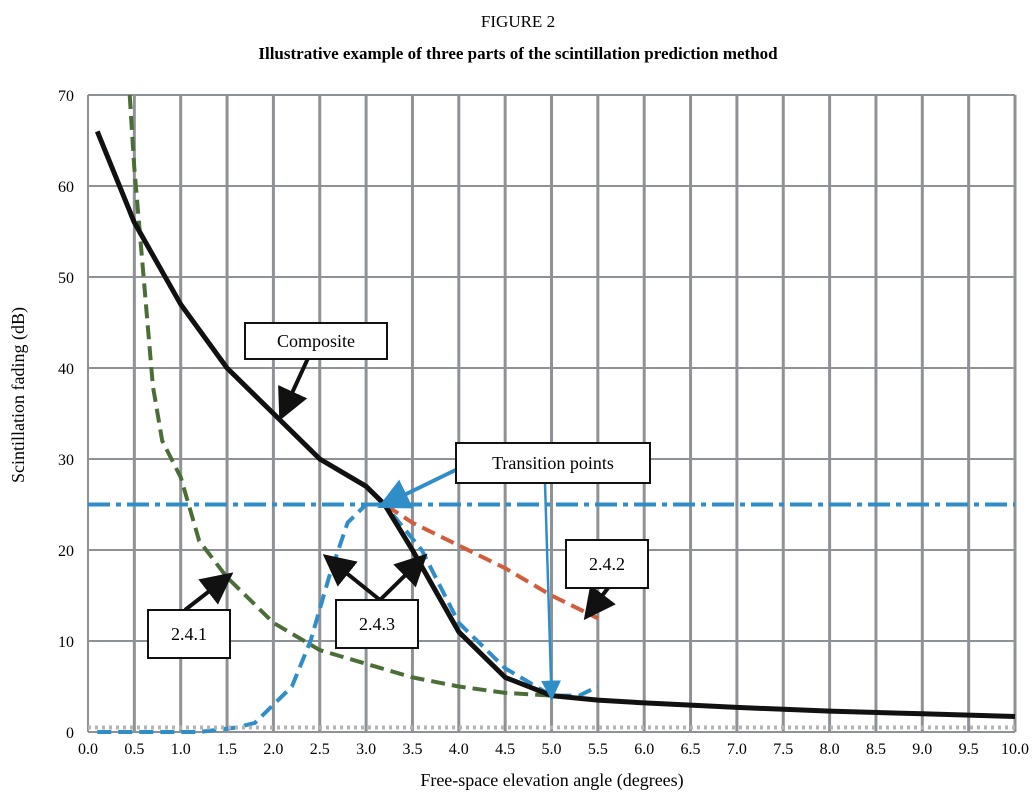 This screenshot has width=1036, height=805. What do you see at coordinates (320, 749) in the screenshot?
I see `x-tick-label: 2.5` at bounding box center [320, 749].